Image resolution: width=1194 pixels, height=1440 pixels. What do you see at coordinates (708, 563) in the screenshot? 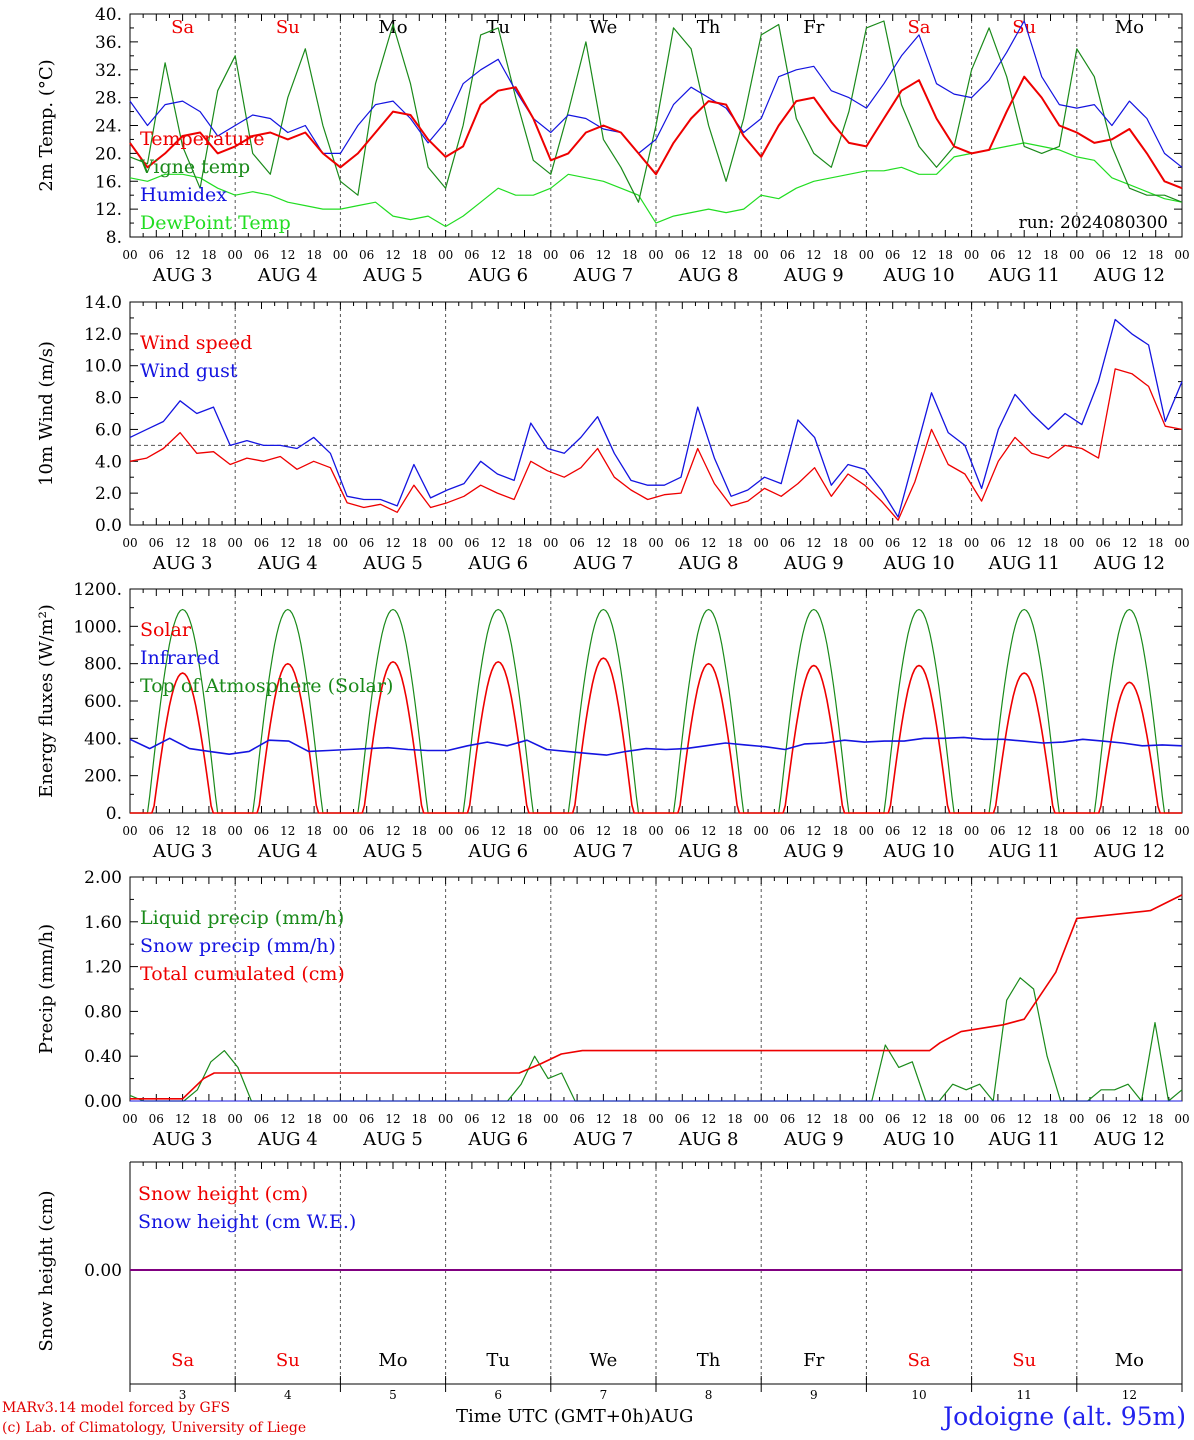
I see `date-label: AUG 8` at bounding box center [708, 563].